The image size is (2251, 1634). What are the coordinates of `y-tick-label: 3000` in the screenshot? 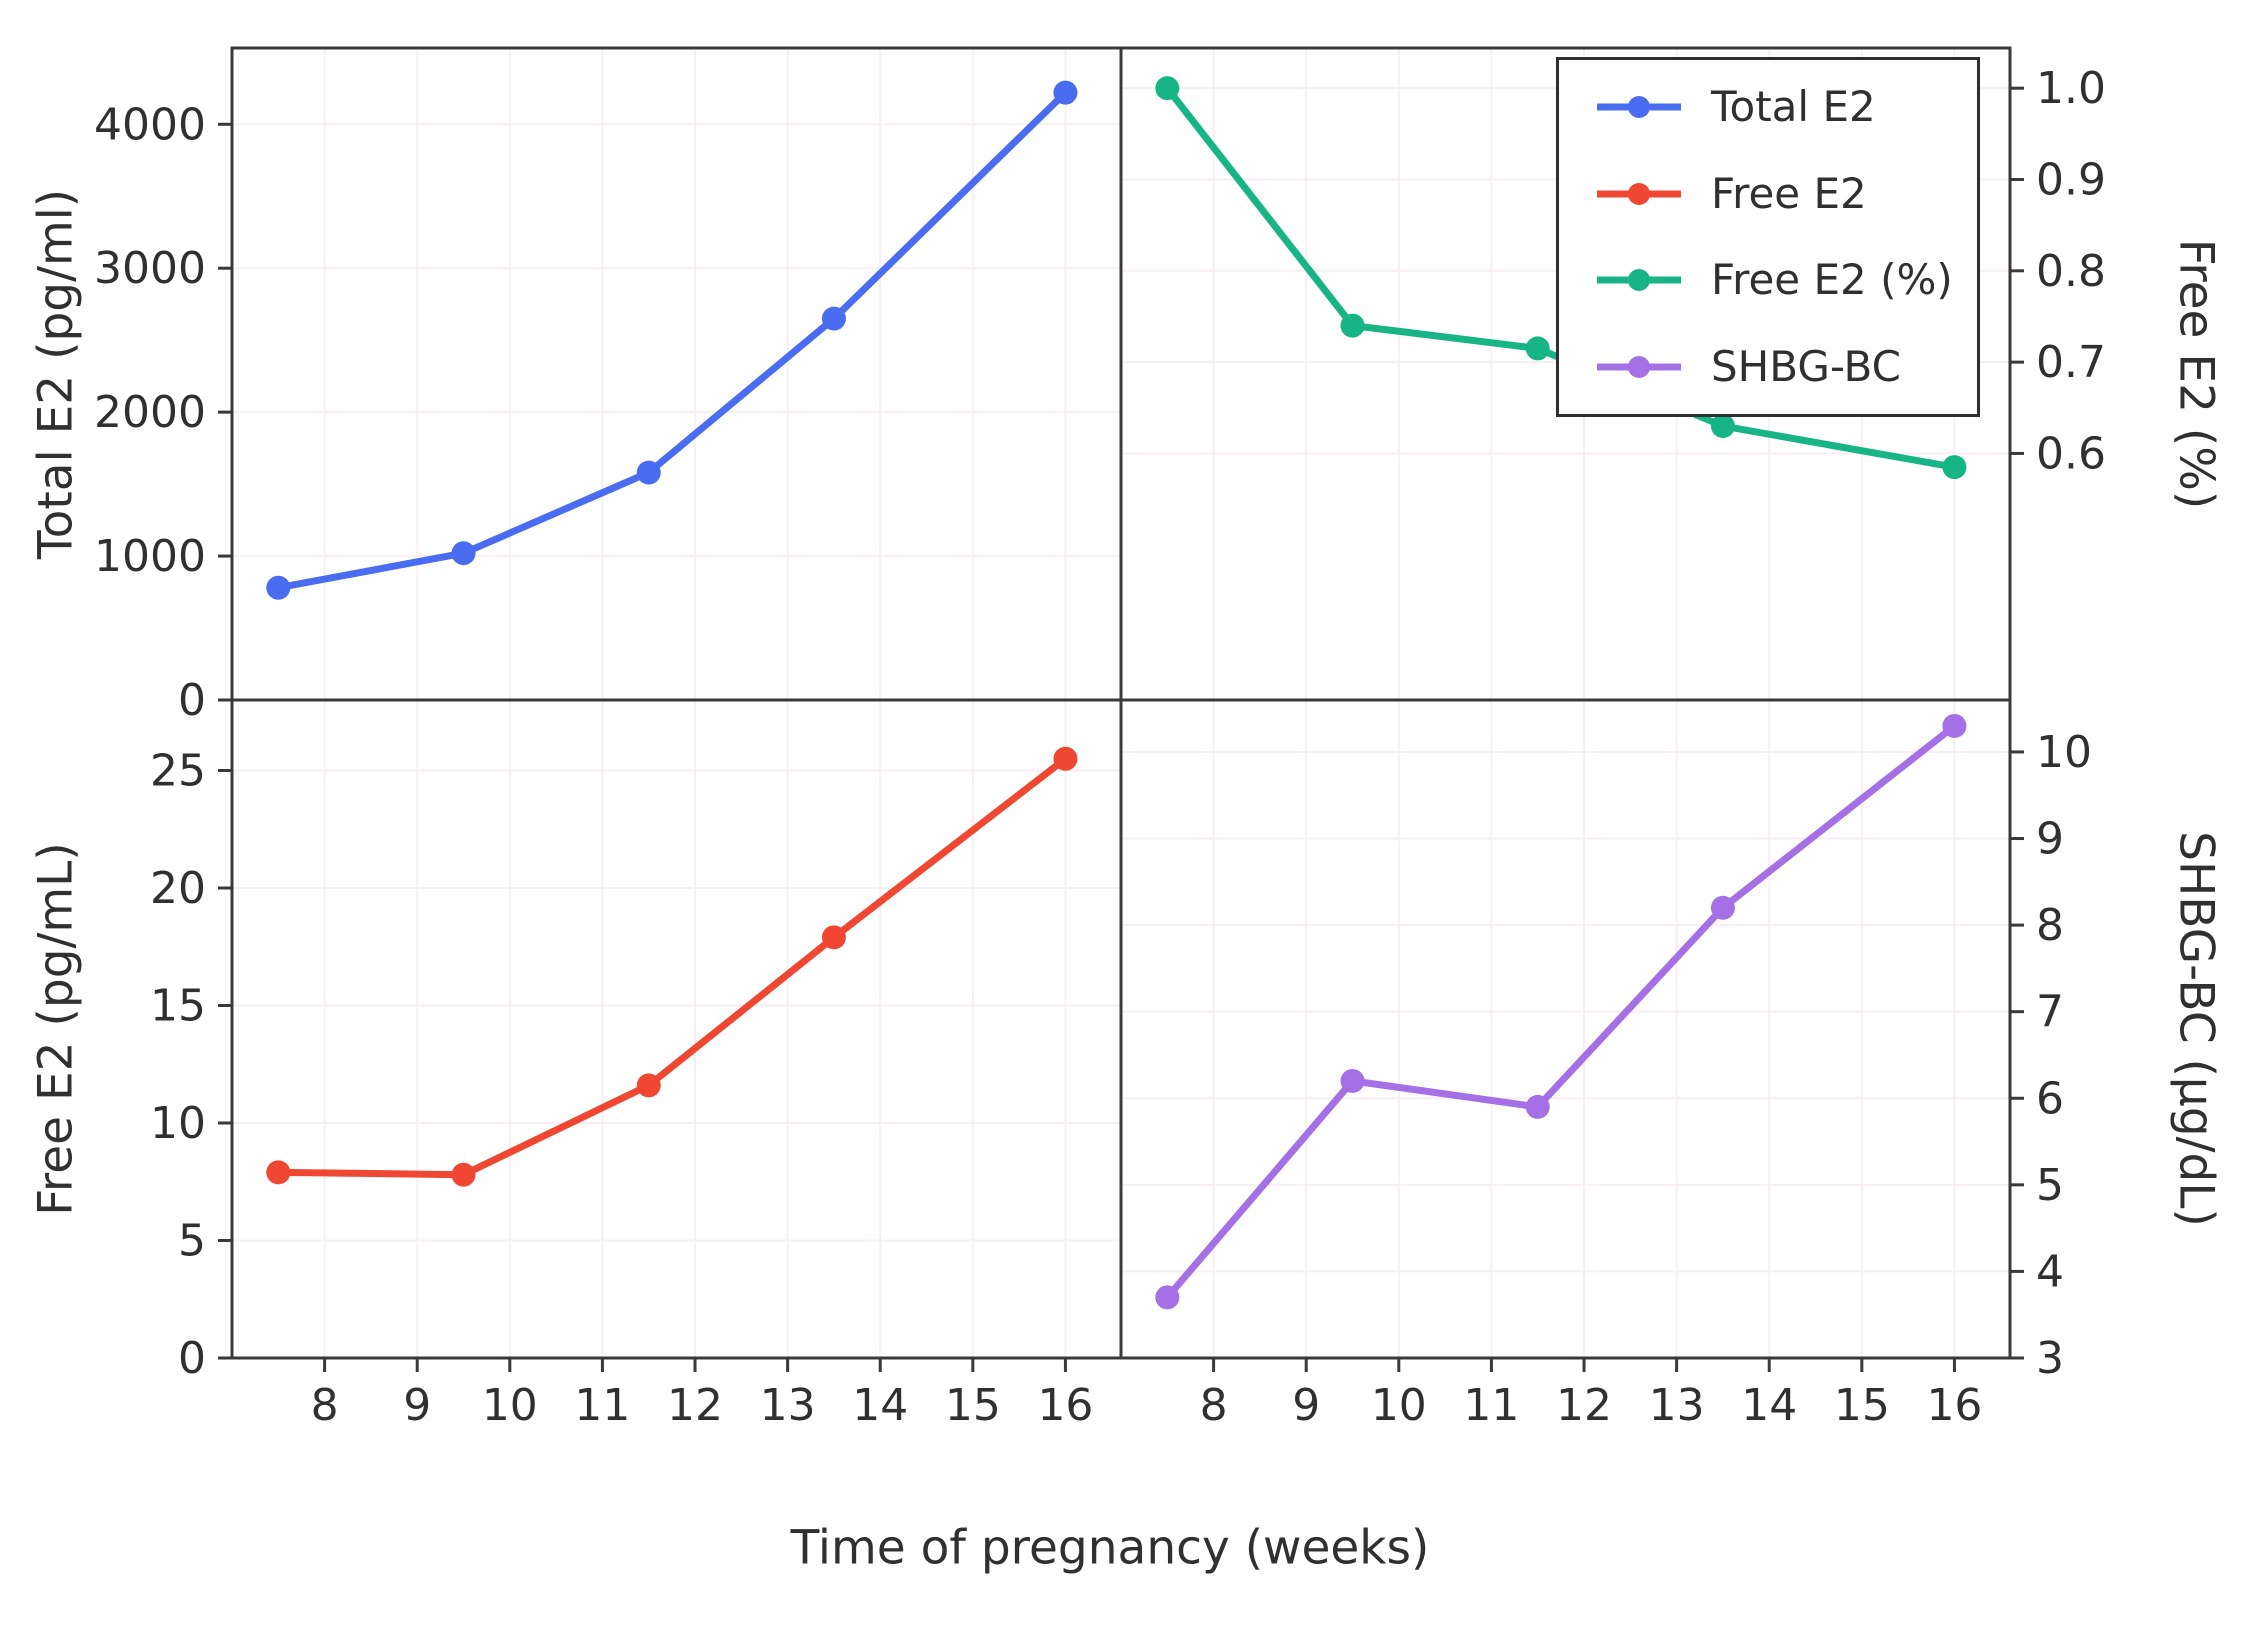 It's located at (150, 268).